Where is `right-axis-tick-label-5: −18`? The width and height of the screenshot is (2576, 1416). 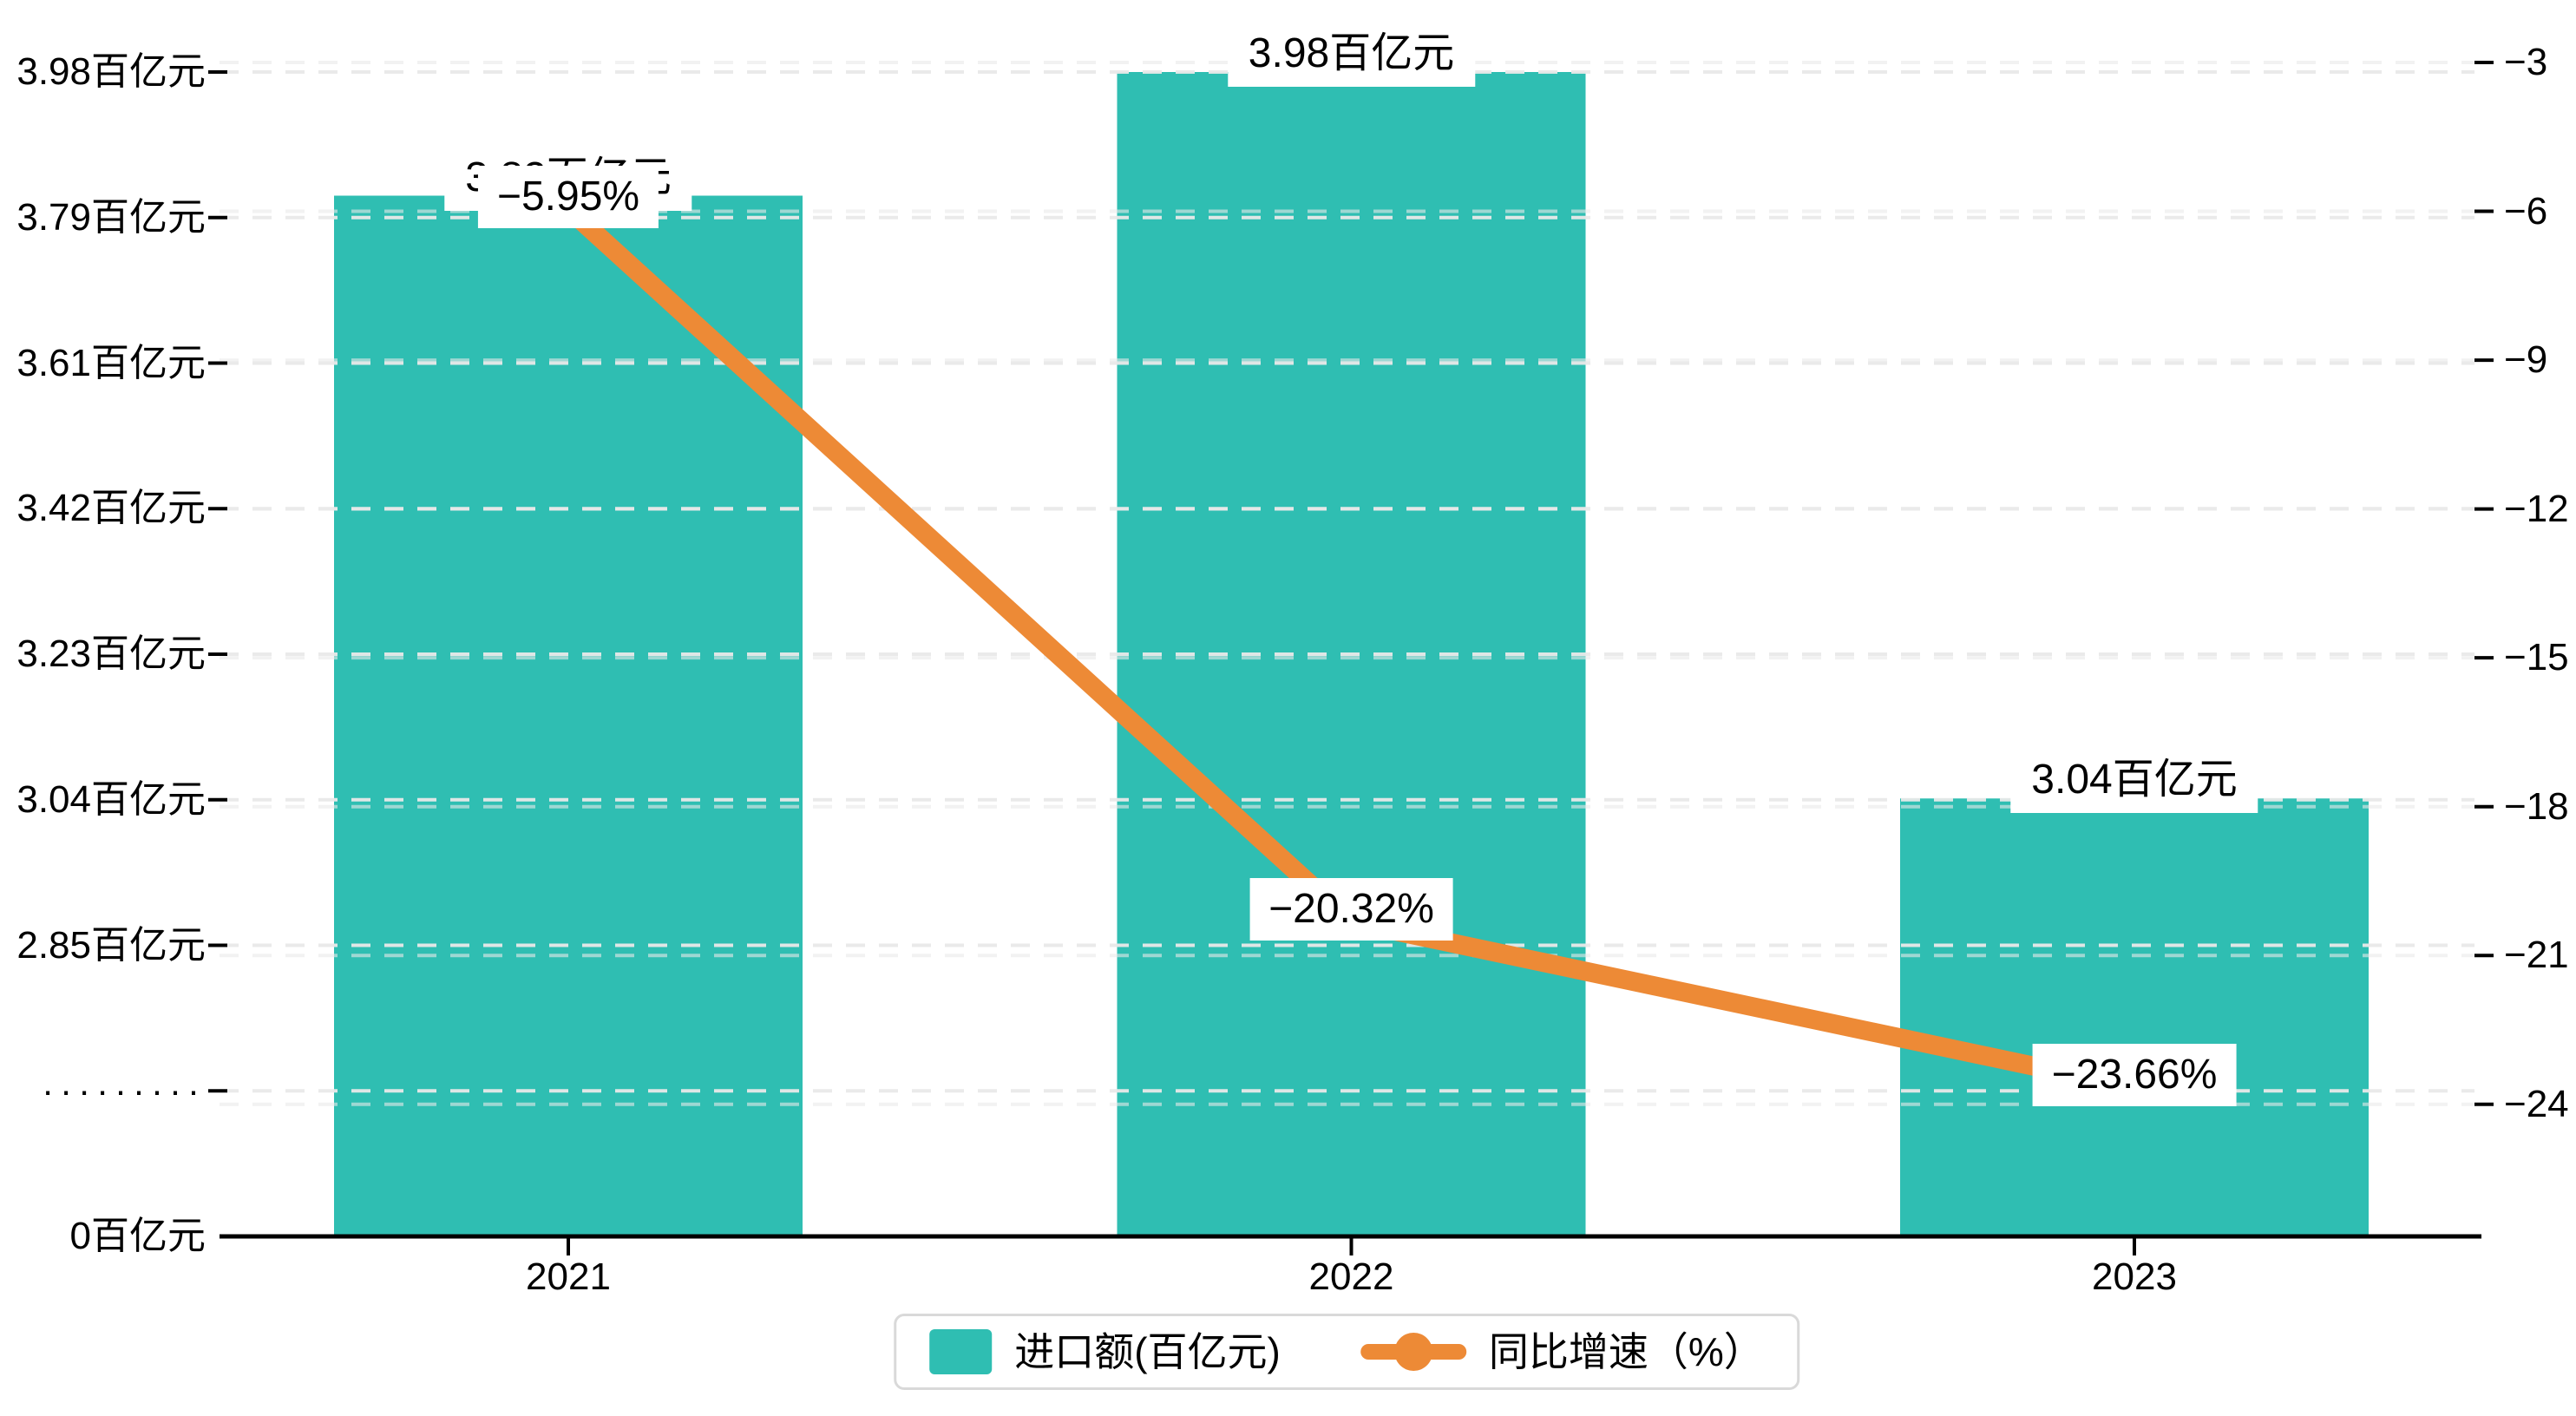
right-axis-tick-label-5: −18 is located at coordinates (2536, 806).